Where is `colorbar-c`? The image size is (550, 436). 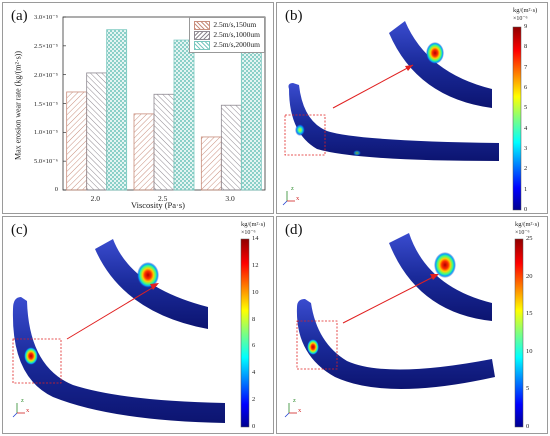 colorbar-c is located at coordinates (245, 333).